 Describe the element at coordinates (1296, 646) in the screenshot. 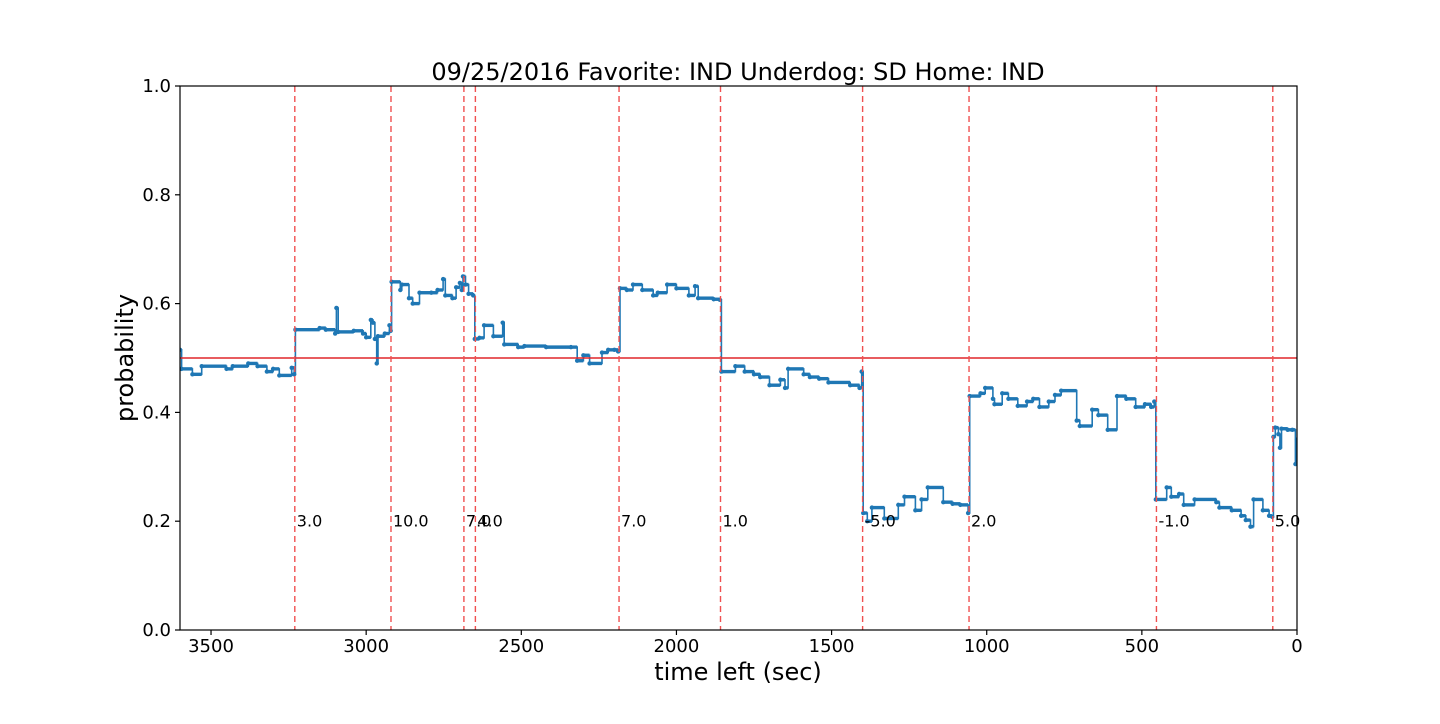

I see `x-tick-label: 0` at that location.